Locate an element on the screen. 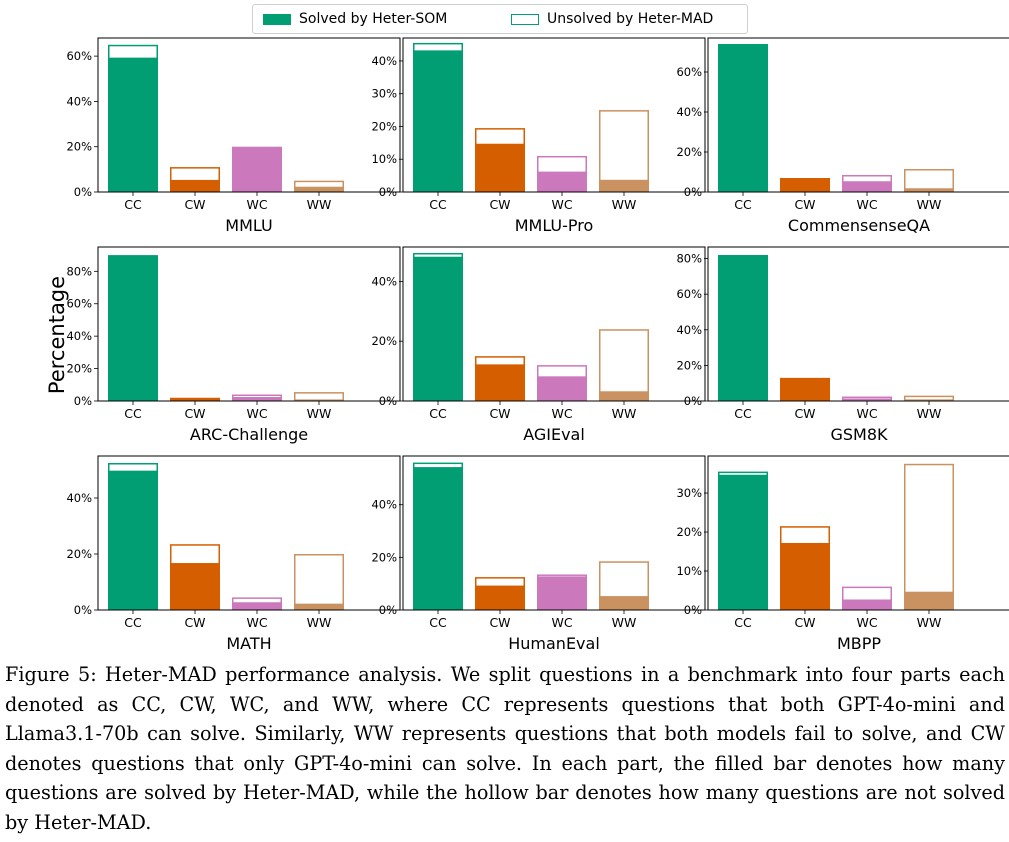  panel-mmlu: CC CW WC WW 0% 20% 40% 60% MMLU is located at coordinates (233, 136).